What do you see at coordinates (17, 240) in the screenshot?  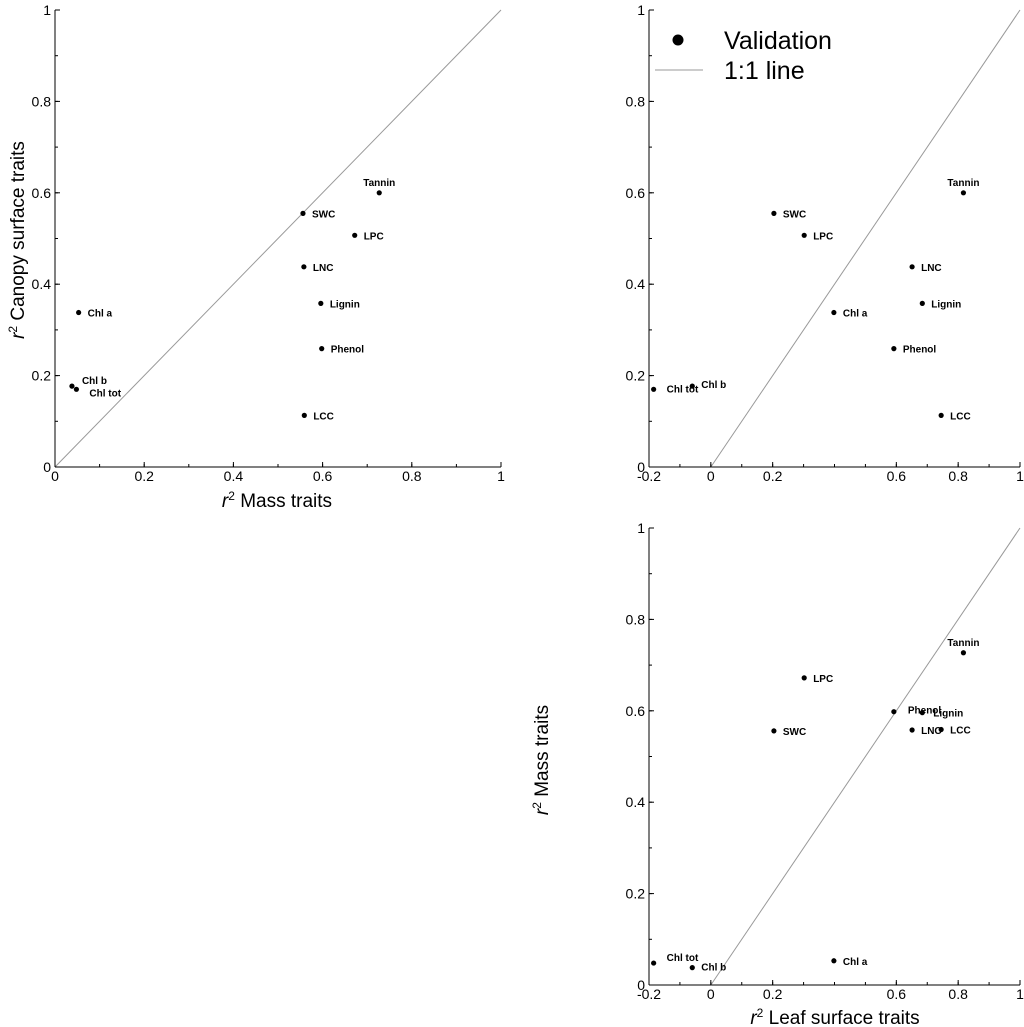 I see `y-axis-title: r2 Canopy surface traits` at bounding box center [17, 240].